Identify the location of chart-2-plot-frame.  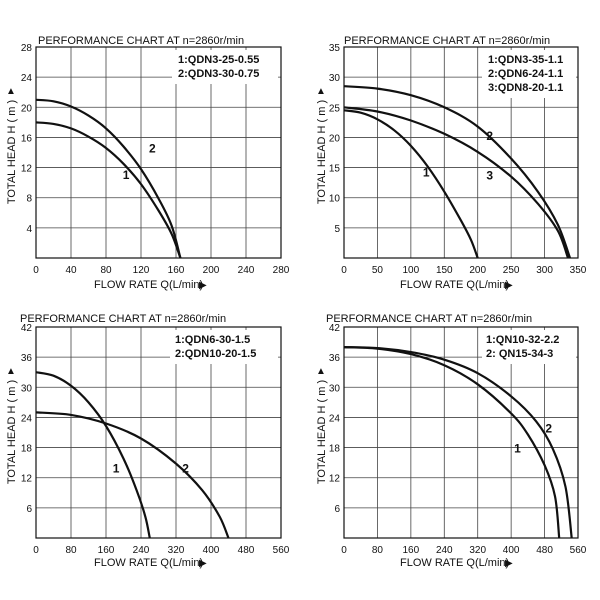
(461, 152).